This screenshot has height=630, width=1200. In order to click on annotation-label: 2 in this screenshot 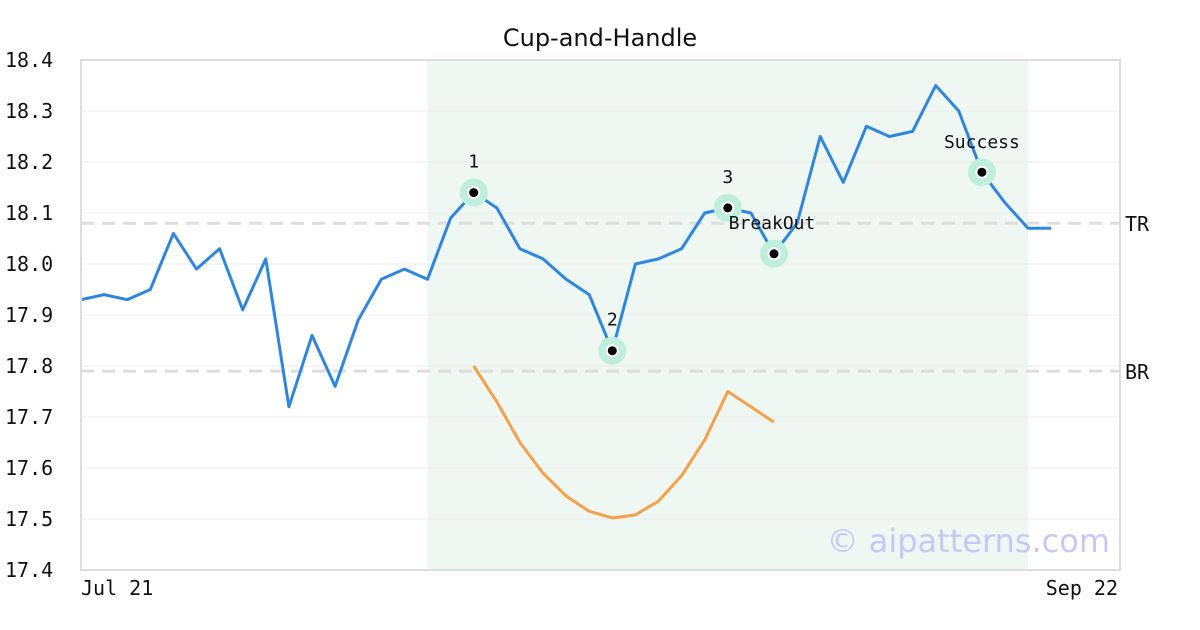, I will do `click(612, 320)`.